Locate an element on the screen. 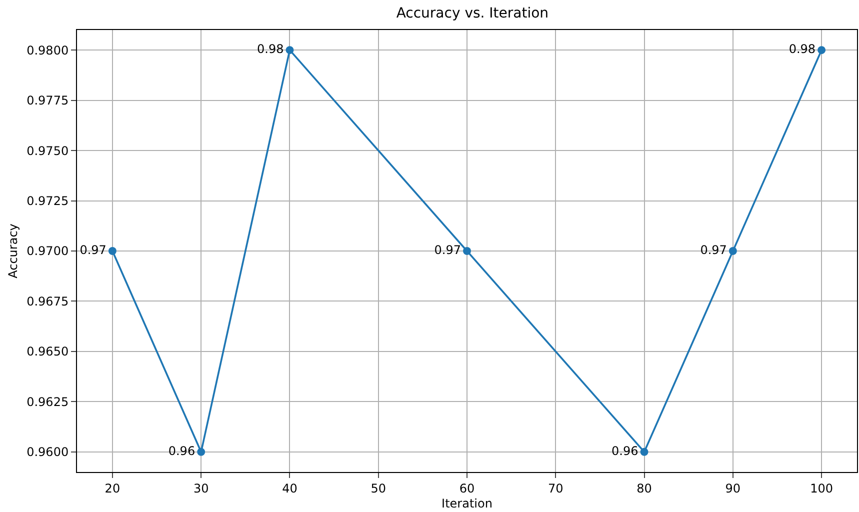 The height and width of the screenshot is (512, 859). x-tick-label: 100 is located at coordinates (822, 488).